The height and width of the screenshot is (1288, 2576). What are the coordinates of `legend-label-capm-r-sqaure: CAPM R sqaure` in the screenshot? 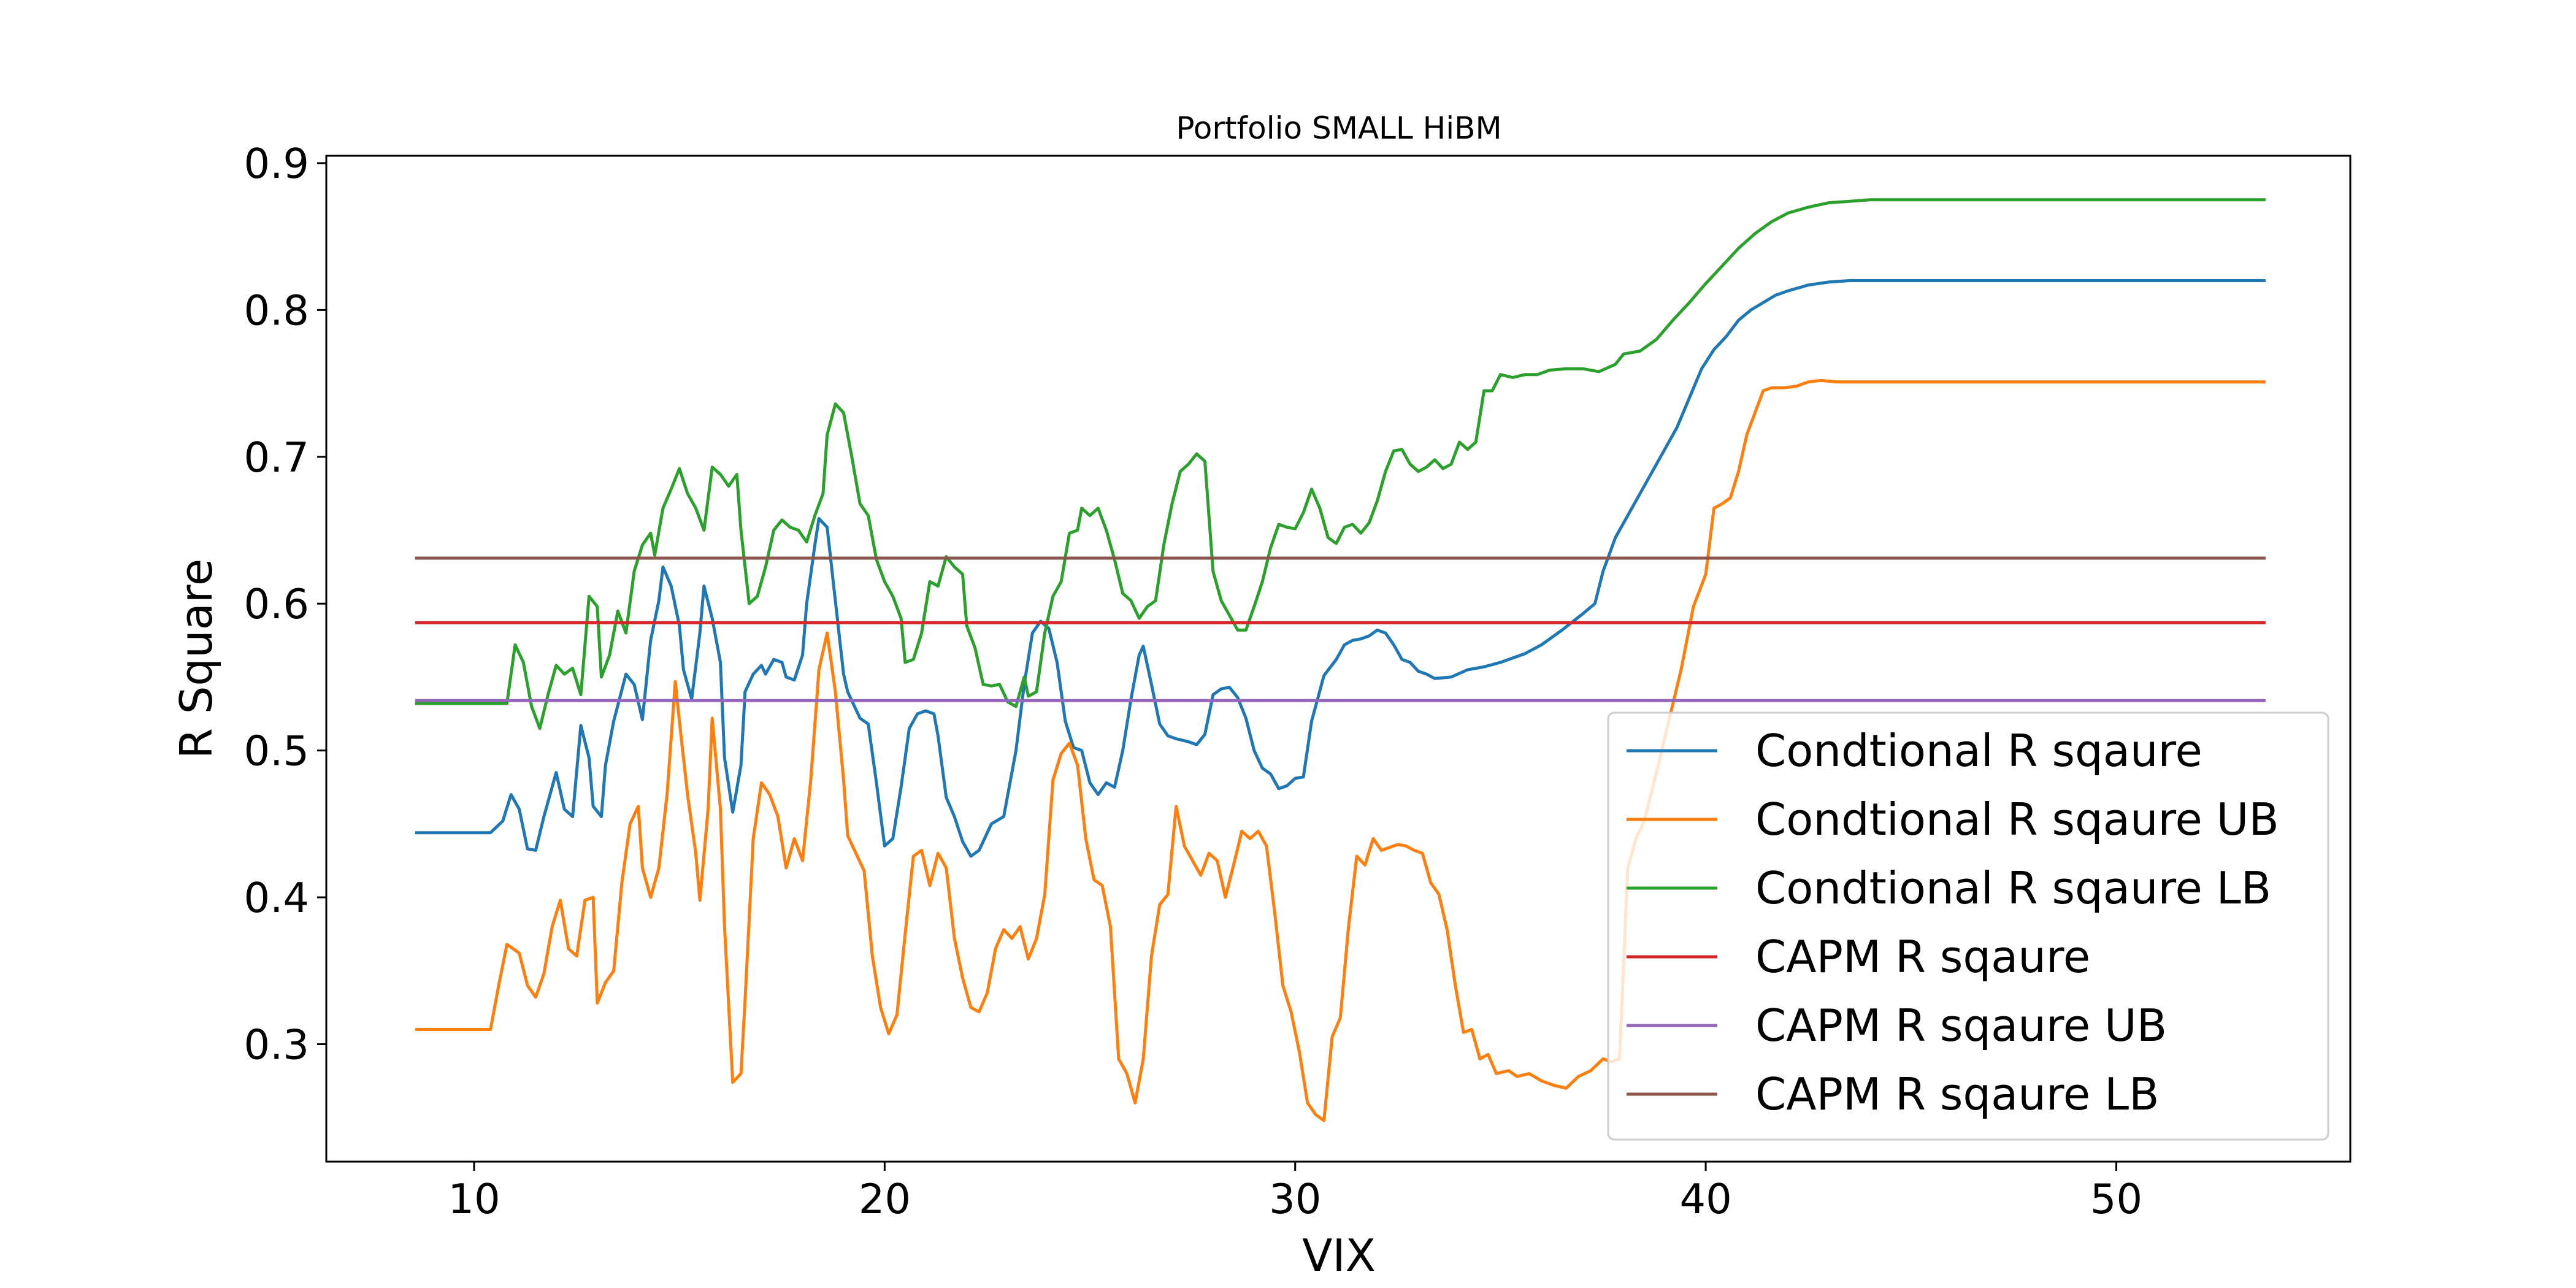 It's located at (1922, 957).